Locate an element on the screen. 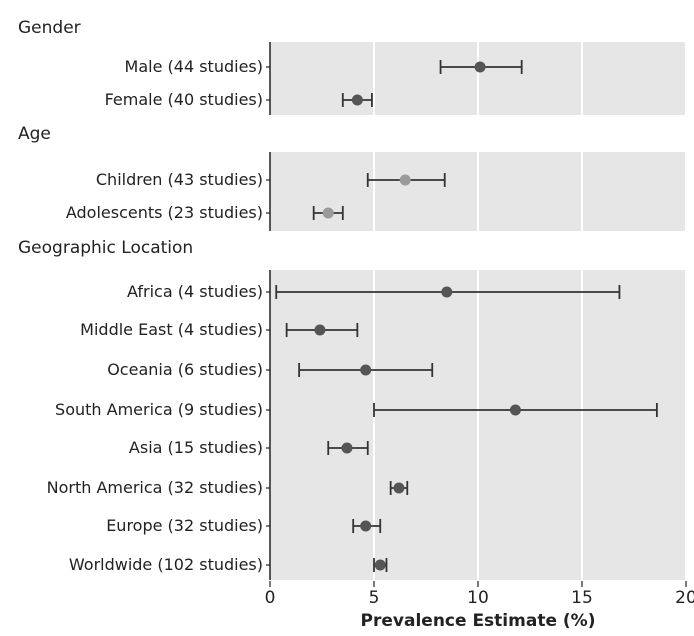  x-axis-title: Prevalence Estimate (%) is located at coordinates (478, 621).